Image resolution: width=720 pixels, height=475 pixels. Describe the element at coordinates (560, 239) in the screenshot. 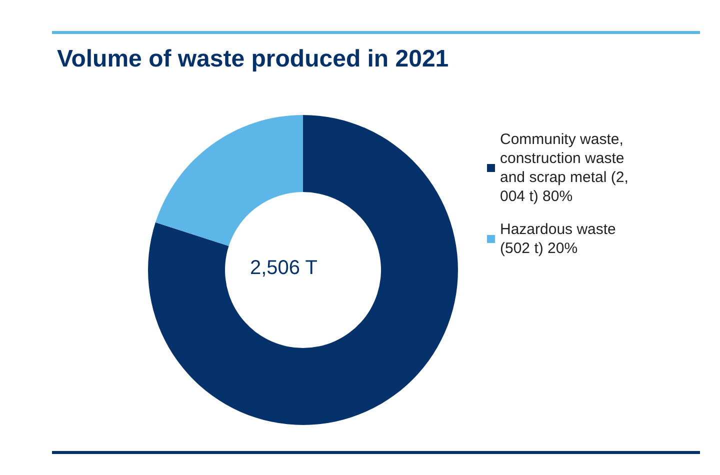

I see `legend-label: Hazardous waste (502 t) 20%` at that location.